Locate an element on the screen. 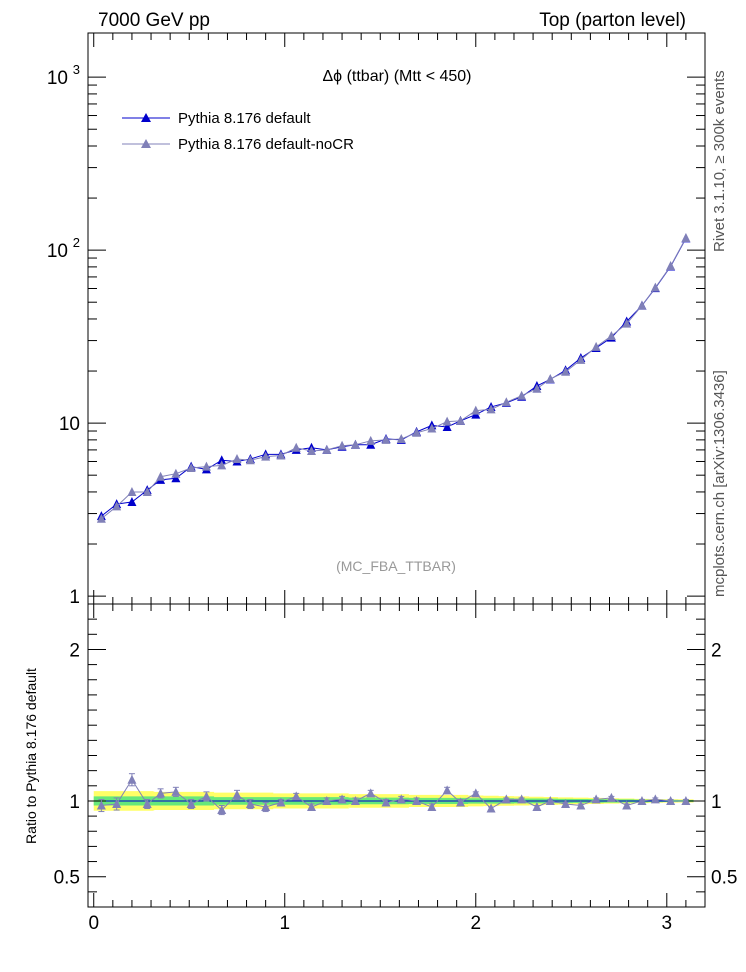 The height and width of the screenshot is (972, 746). ratio-y-tick-label-left: 2 is located at coordinates (74, 650).